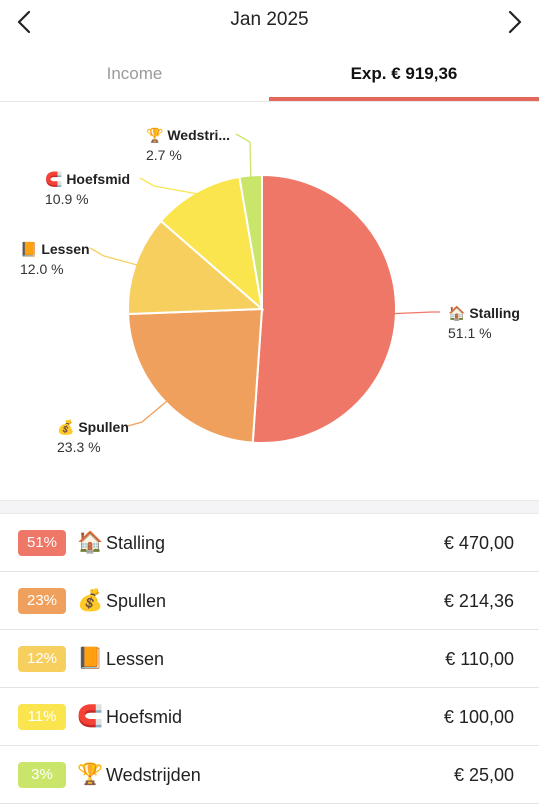  I want to click on active-tab-indicator, so click(404, 99).